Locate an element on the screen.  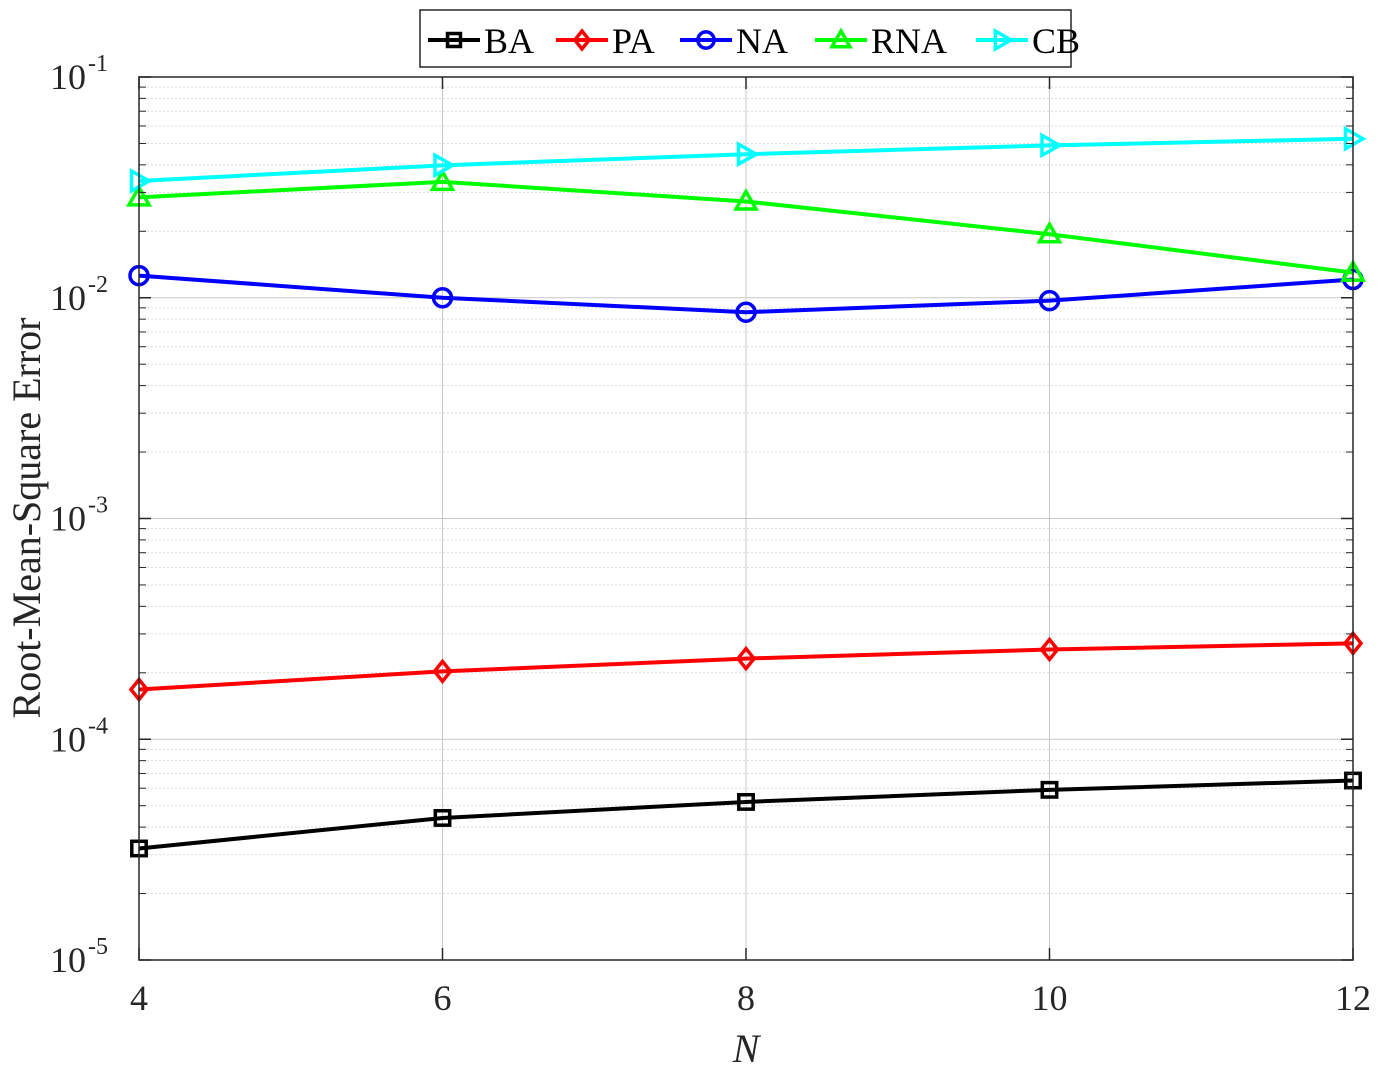
x-tick-label: 10 is located at coordinates (1050, 998).